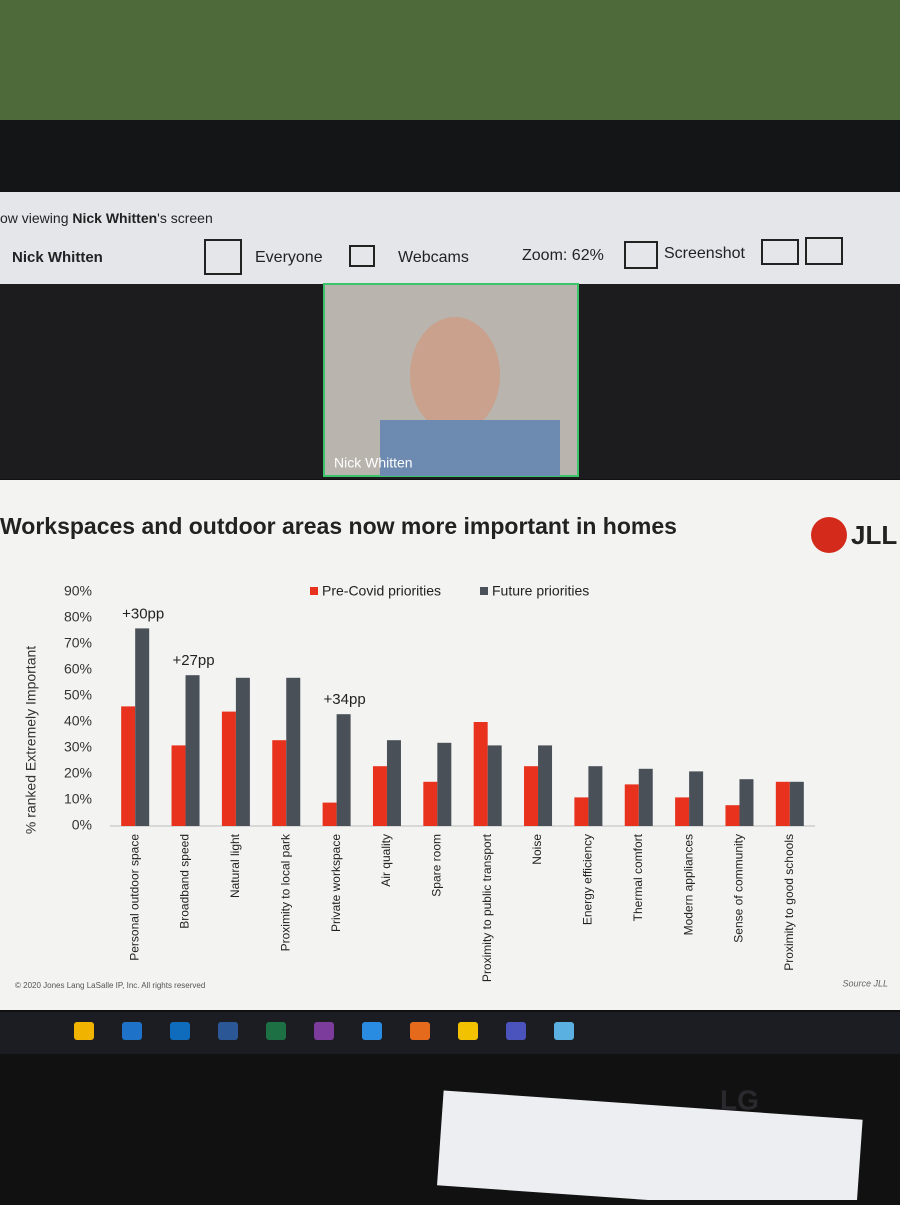 The height and width of the screenshot is (1205, 900). I want to click on shirt, so click(470, 448).